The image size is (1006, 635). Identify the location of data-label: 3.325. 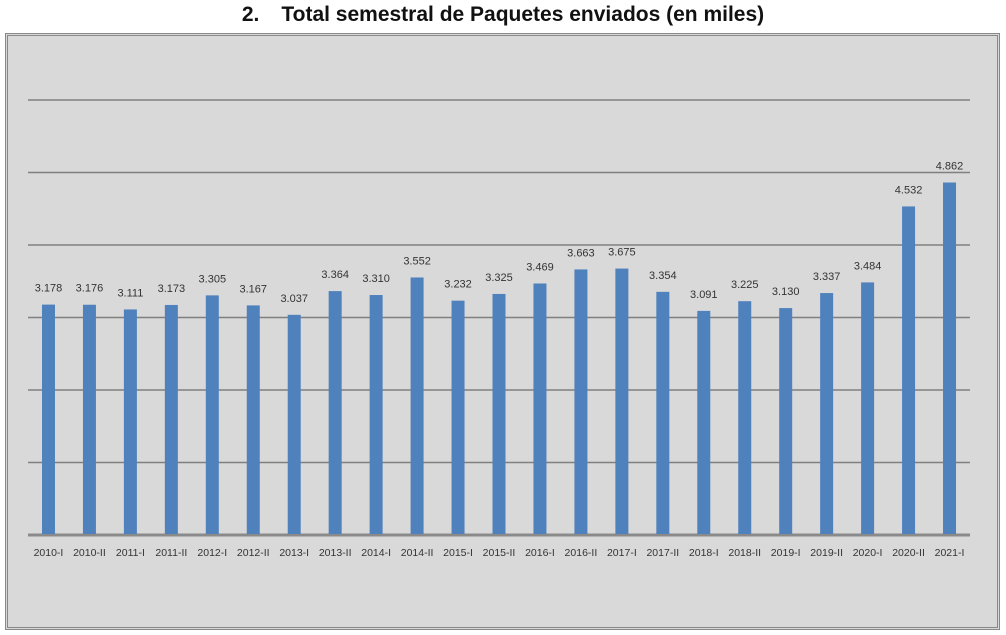
(499, 278).